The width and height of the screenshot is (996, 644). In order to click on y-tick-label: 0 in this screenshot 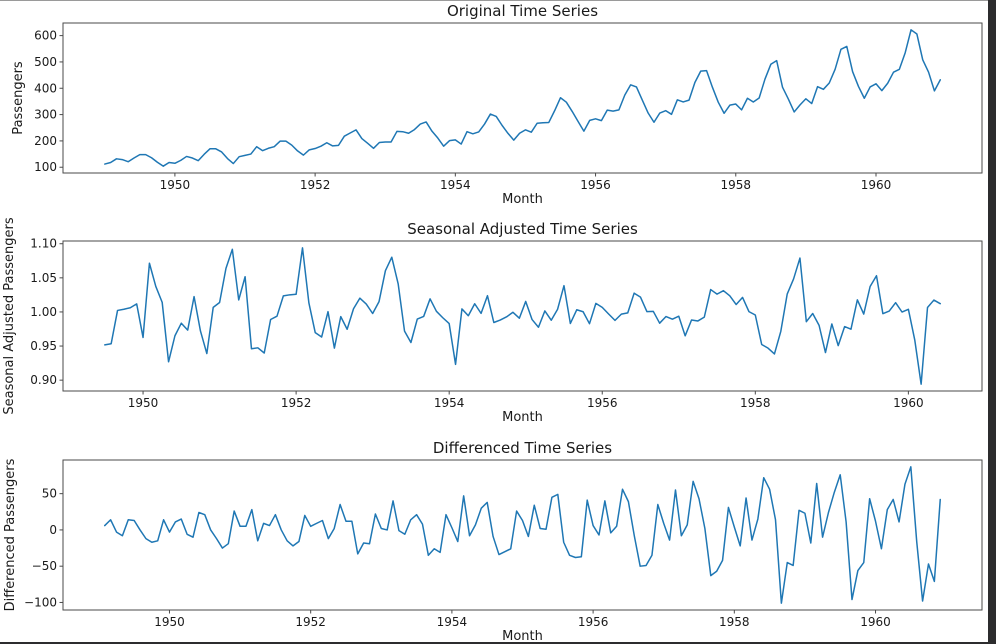, I will do `click(53, 530)`.